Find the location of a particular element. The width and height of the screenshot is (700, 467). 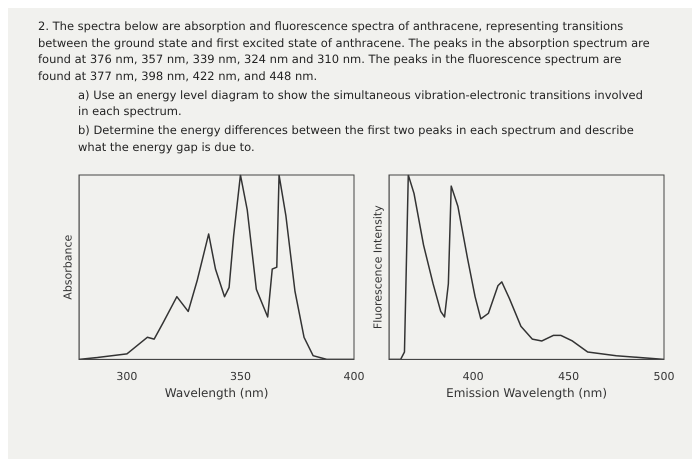

x-tick-label: 350 is located at coordinates (240, 377).